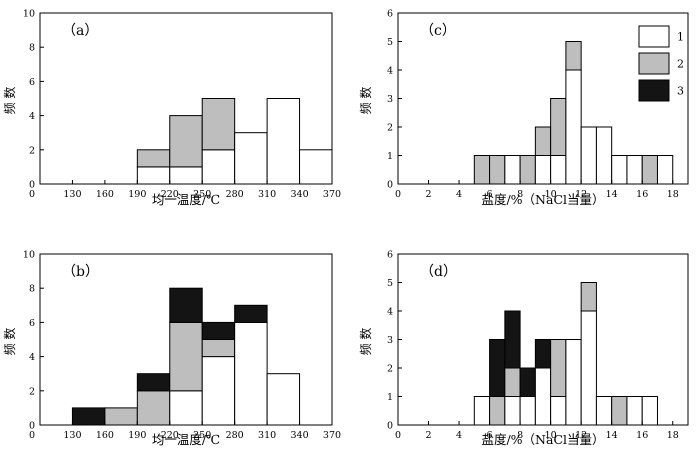 The image size is (700, 463). Describe the element at coordinates (490, 435) in the screenshot. I see `x-tick-label: 6` at that location.